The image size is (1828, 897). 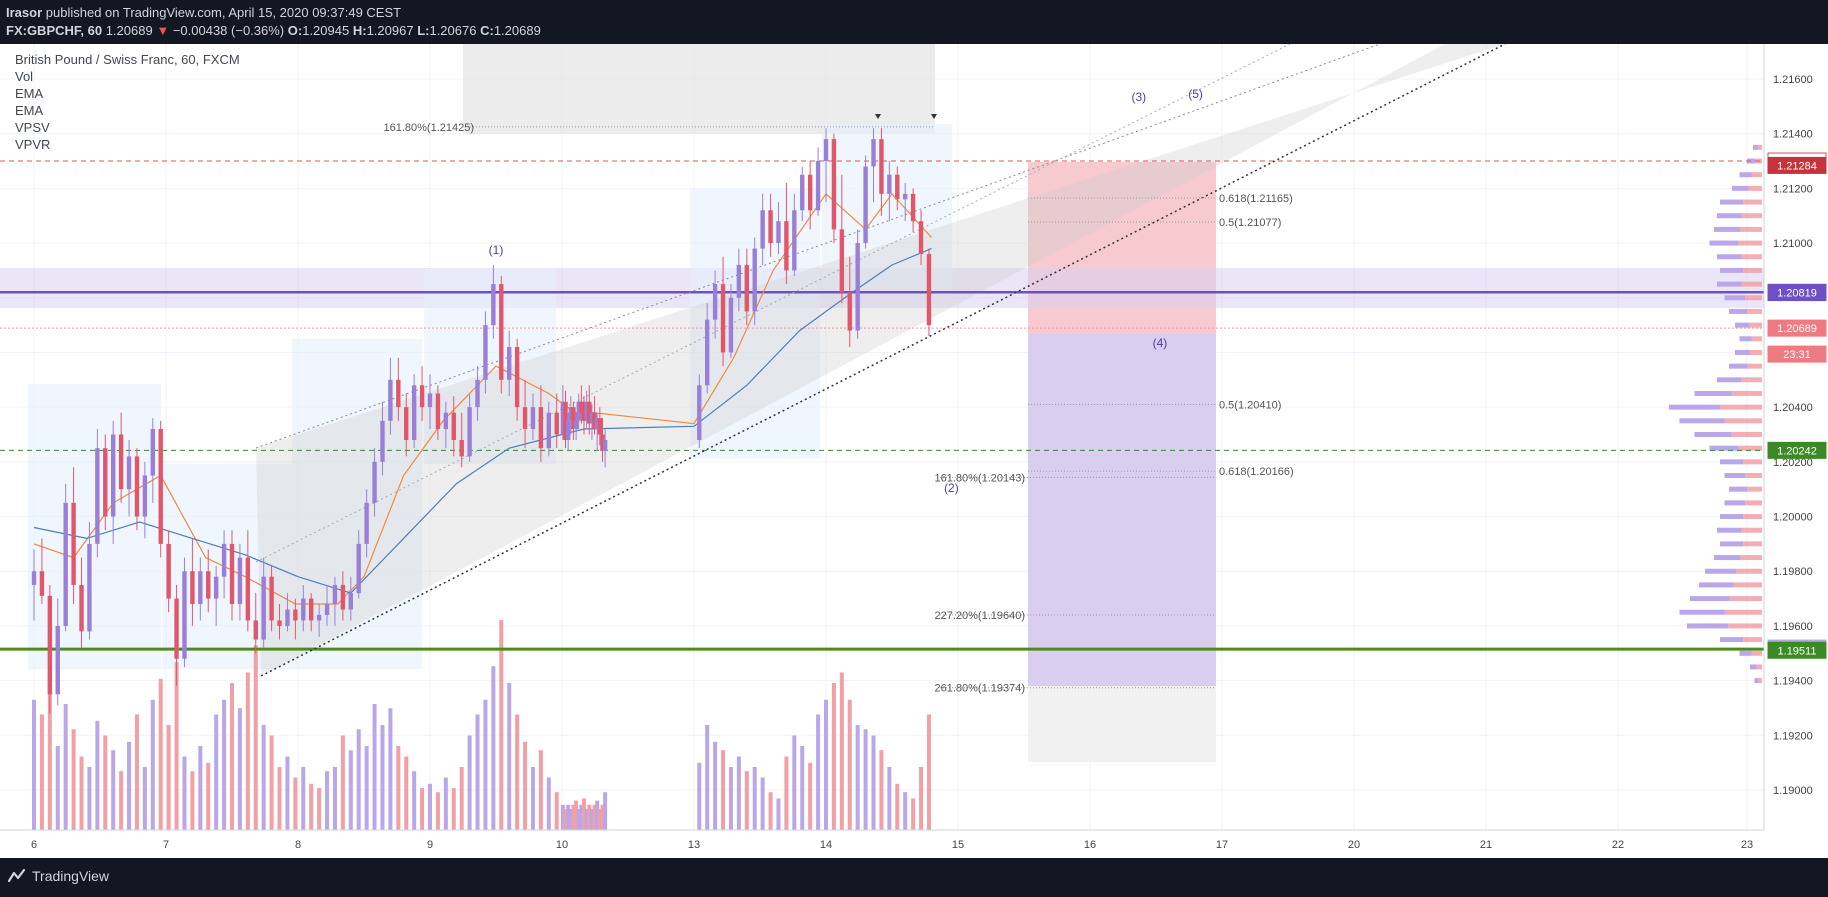 What do you see at coordinates (127, 59) in the screenshot?
I see `legend-title: British Pound / Swiss Franc, 60, FXCM` at bounding box center [127, 59].